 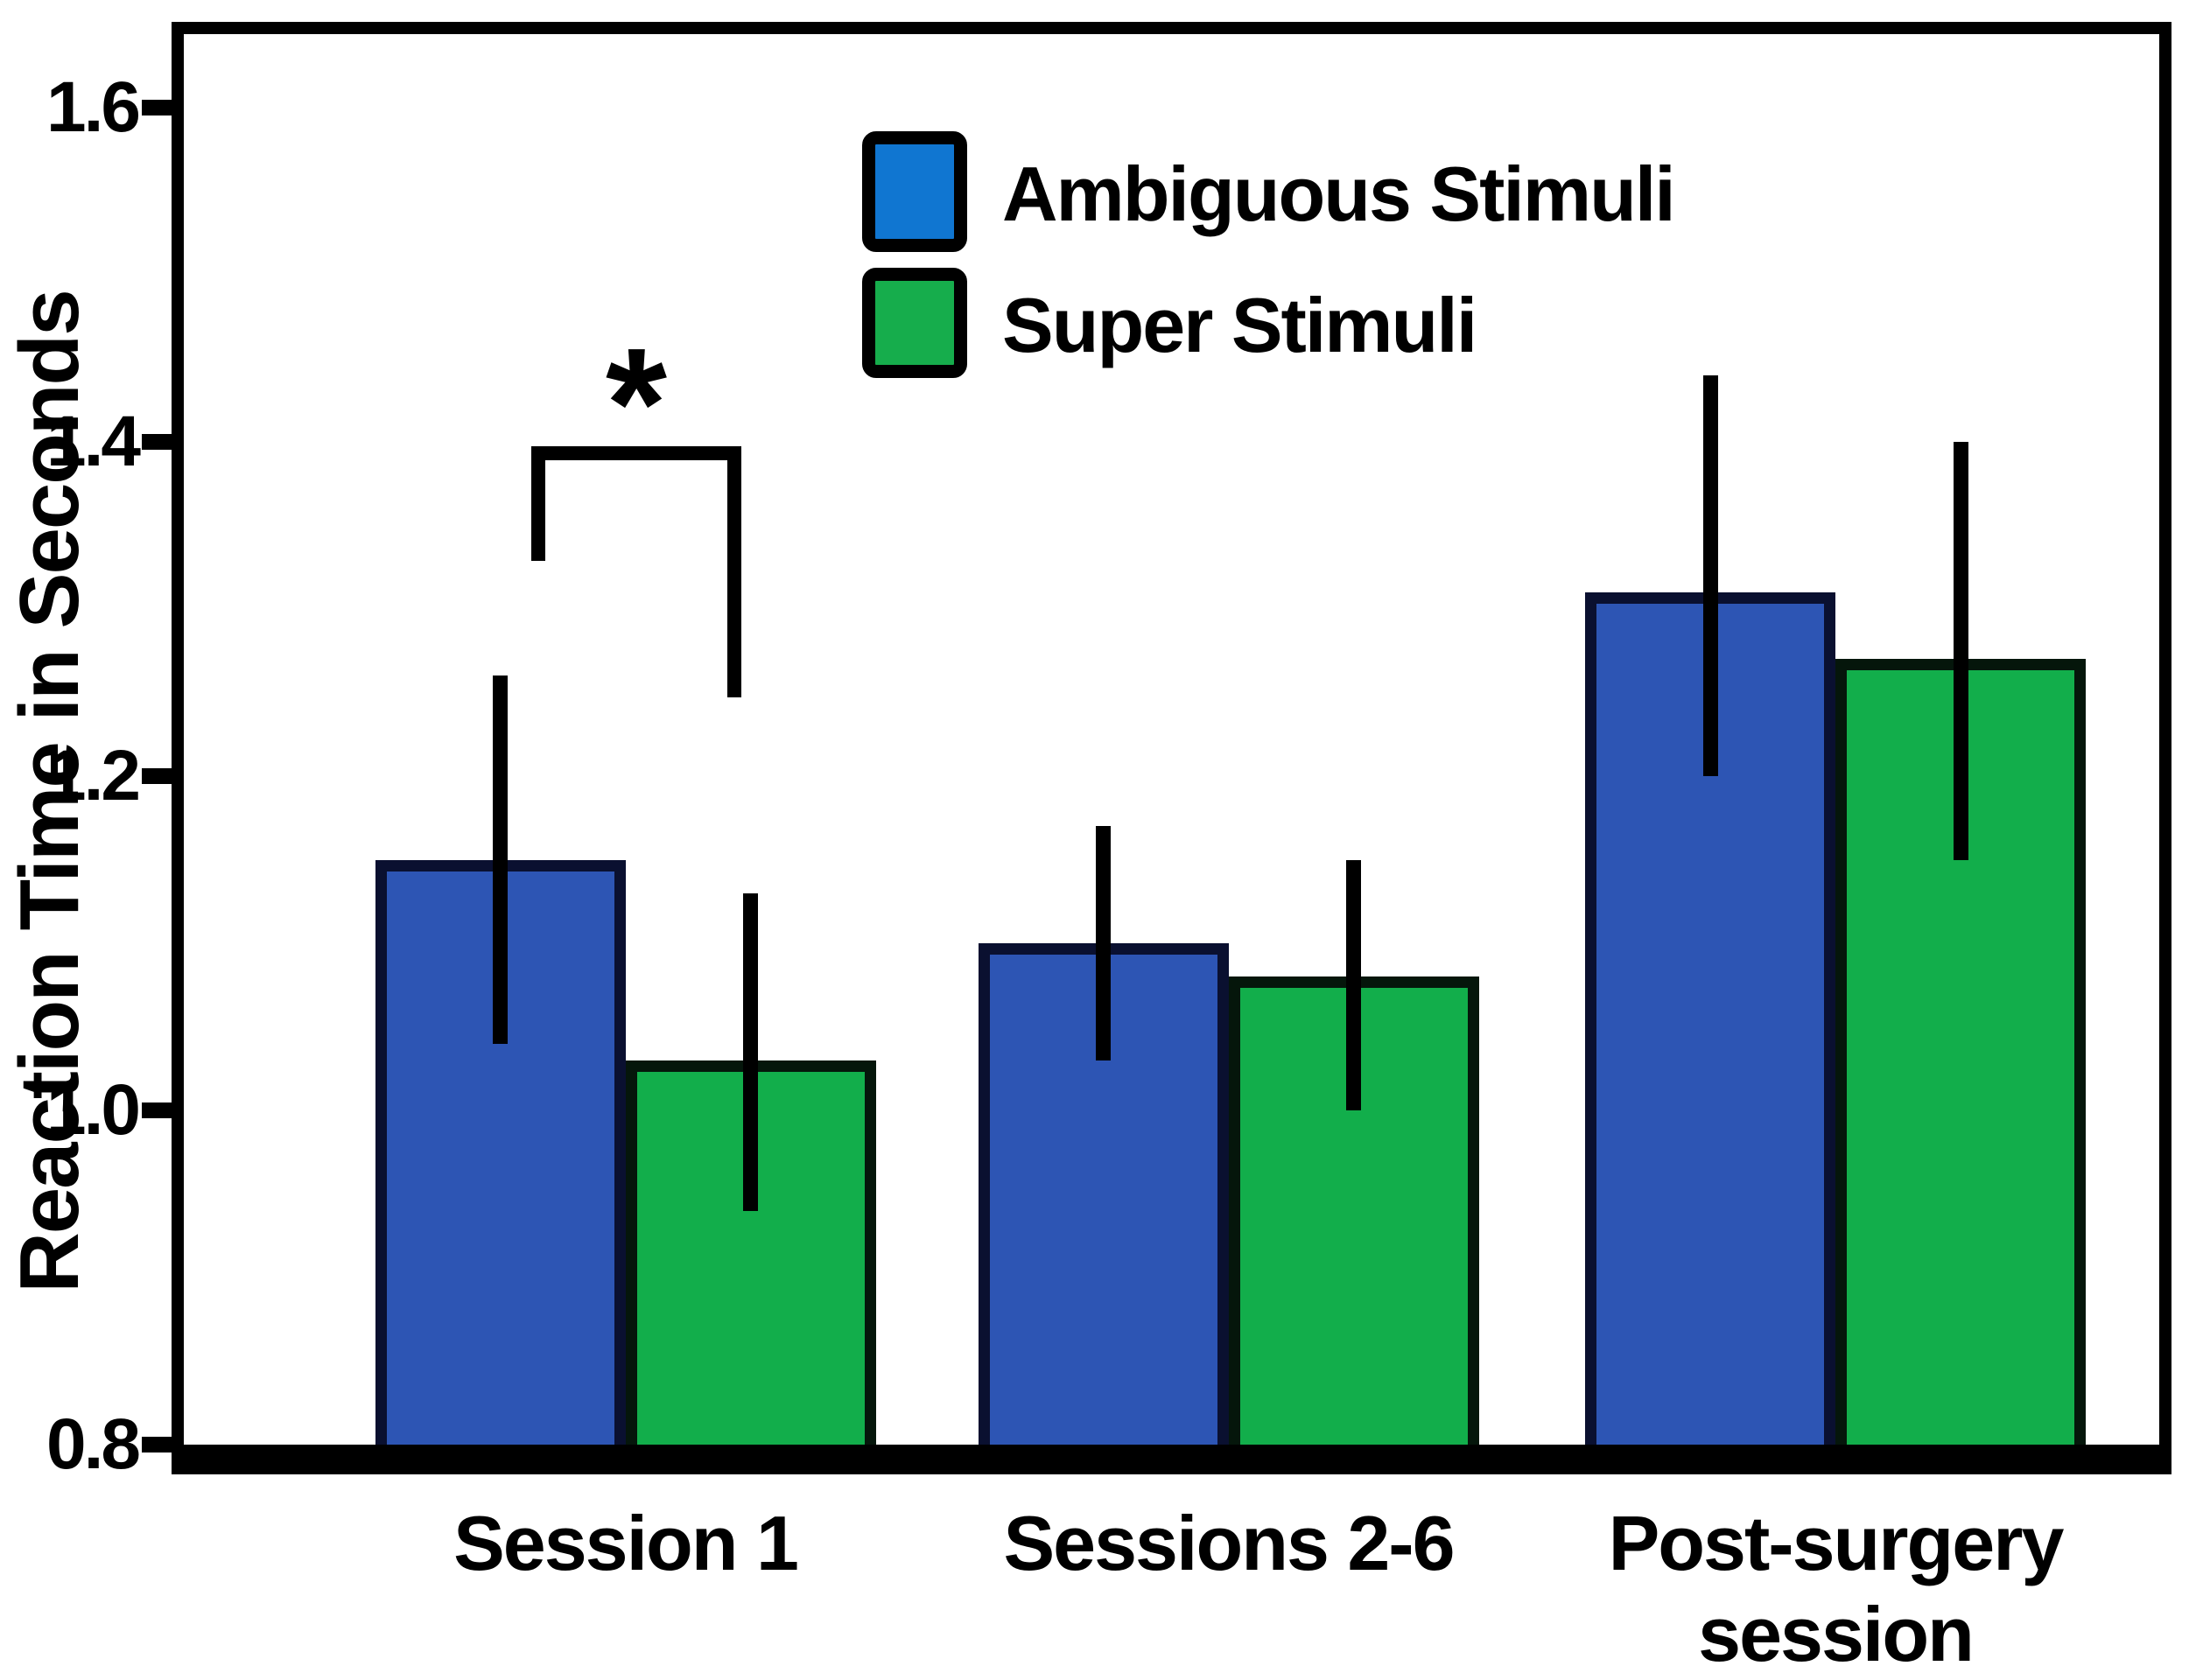 What do you see at coordinates (636, 453) in the screenshot?
I see `significance-bracket-top` at bounding box center [636, 453].